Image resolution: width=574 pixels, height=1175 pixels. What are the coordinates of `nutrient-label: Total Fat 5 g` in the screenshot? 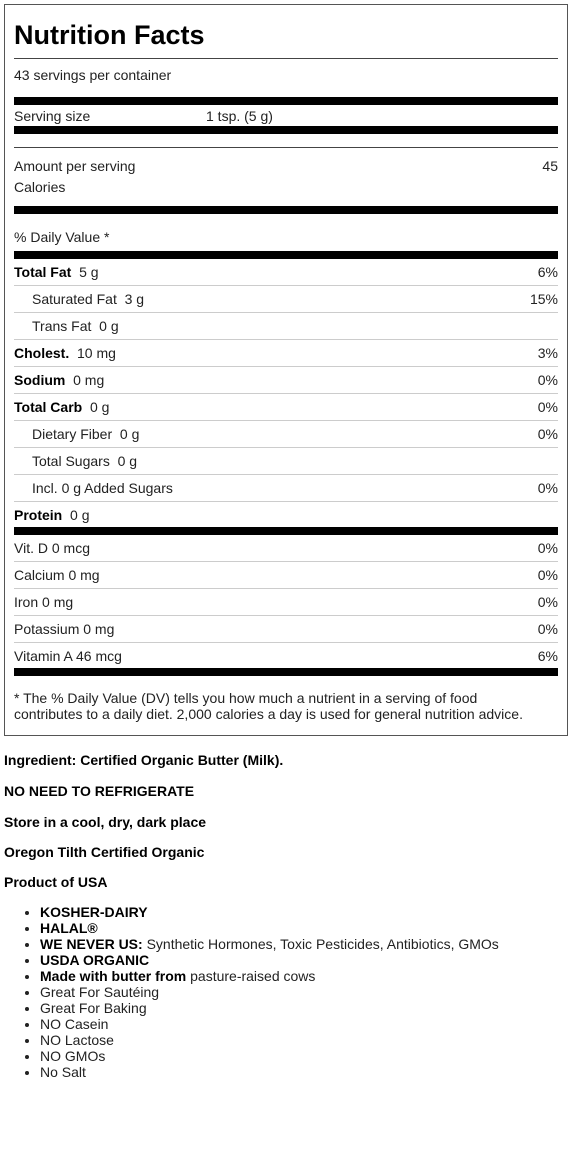 It's located at (56, 272).